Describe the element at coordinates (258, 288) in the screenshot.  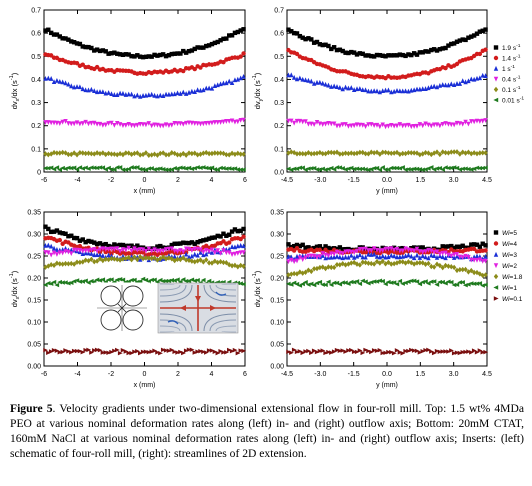
I see `y-axis-label: dvy/dx (s-1)` at that location.